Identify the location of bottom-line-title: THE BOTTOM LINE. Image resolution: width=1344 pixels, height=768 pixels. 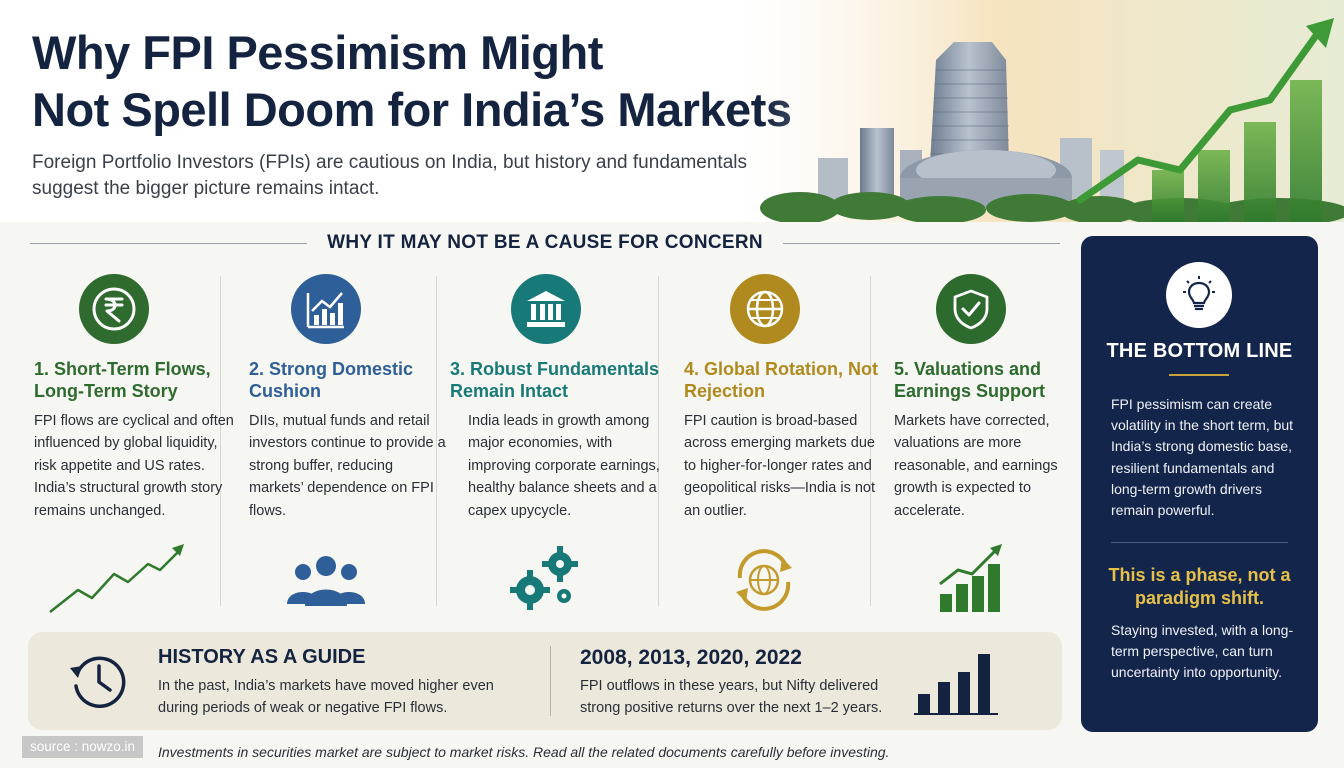
(1199, 351).